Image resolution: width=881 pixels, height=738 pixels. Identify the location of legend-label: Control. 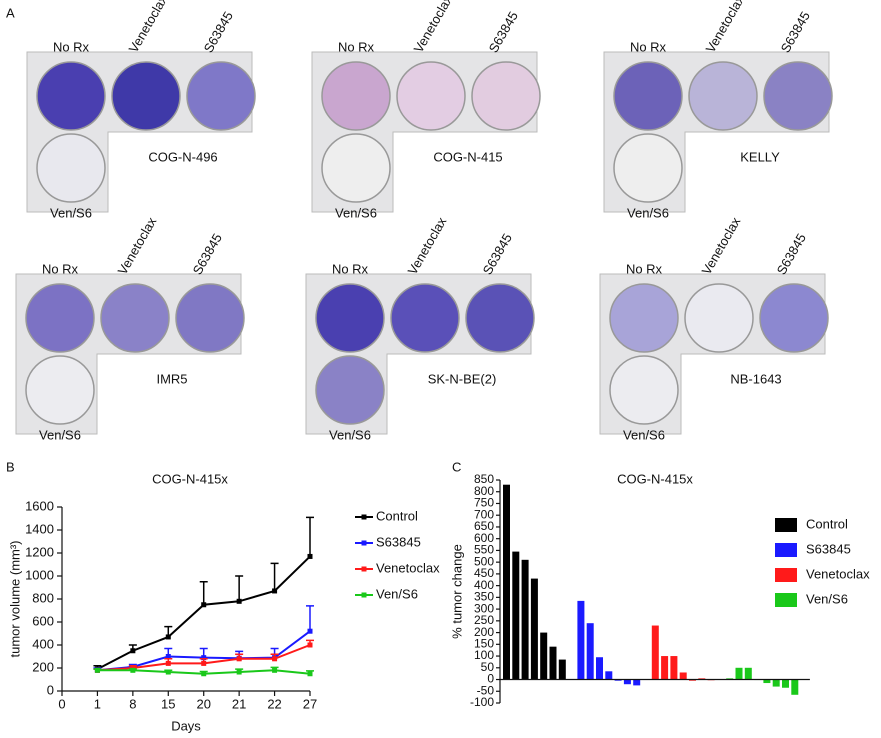
(827, 523).